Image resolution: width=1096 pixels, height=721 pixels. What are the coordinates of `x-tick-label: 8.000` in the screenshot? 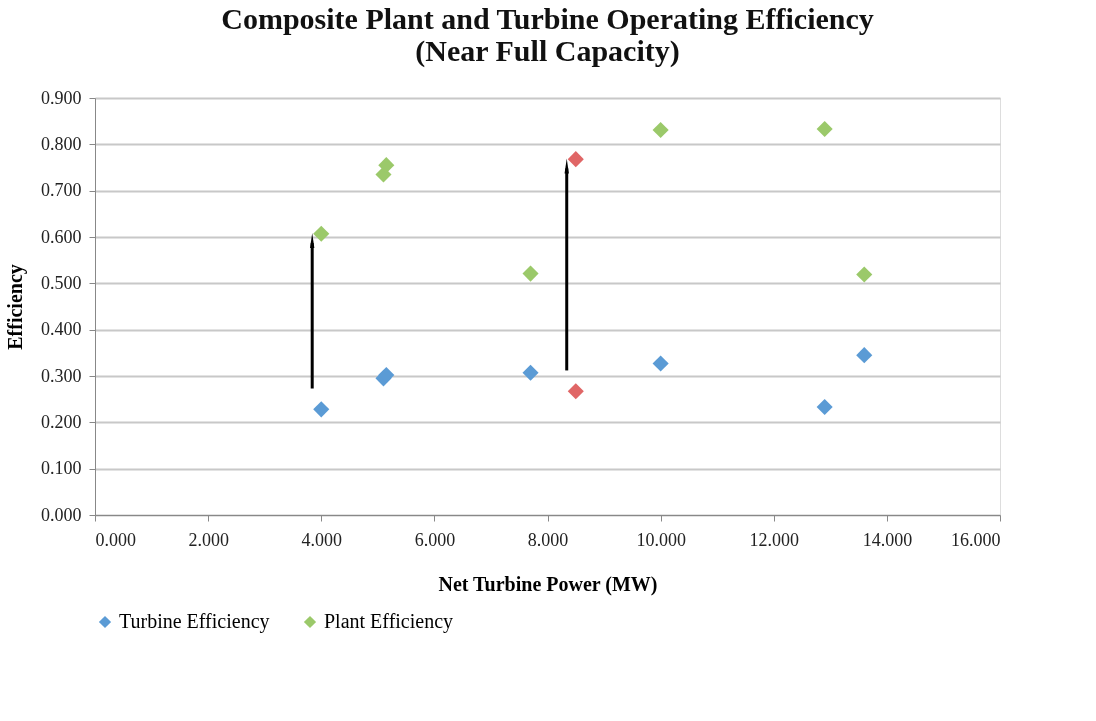 It's located at (548, 539).